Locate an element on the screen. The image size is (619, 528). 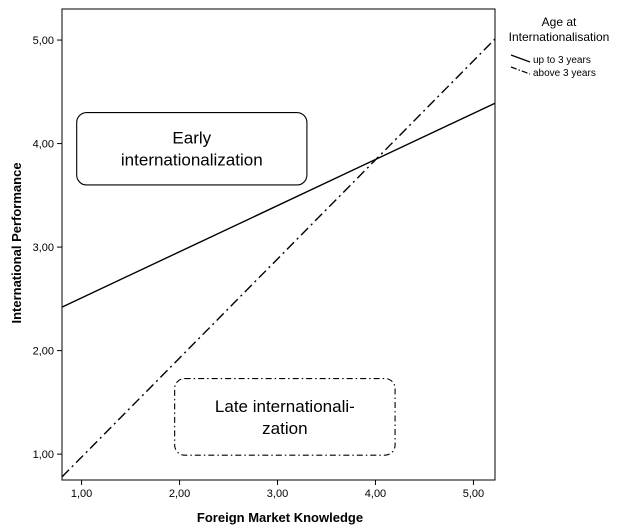
y-tick-label: 3,00 is located at coordinates (43, 248).